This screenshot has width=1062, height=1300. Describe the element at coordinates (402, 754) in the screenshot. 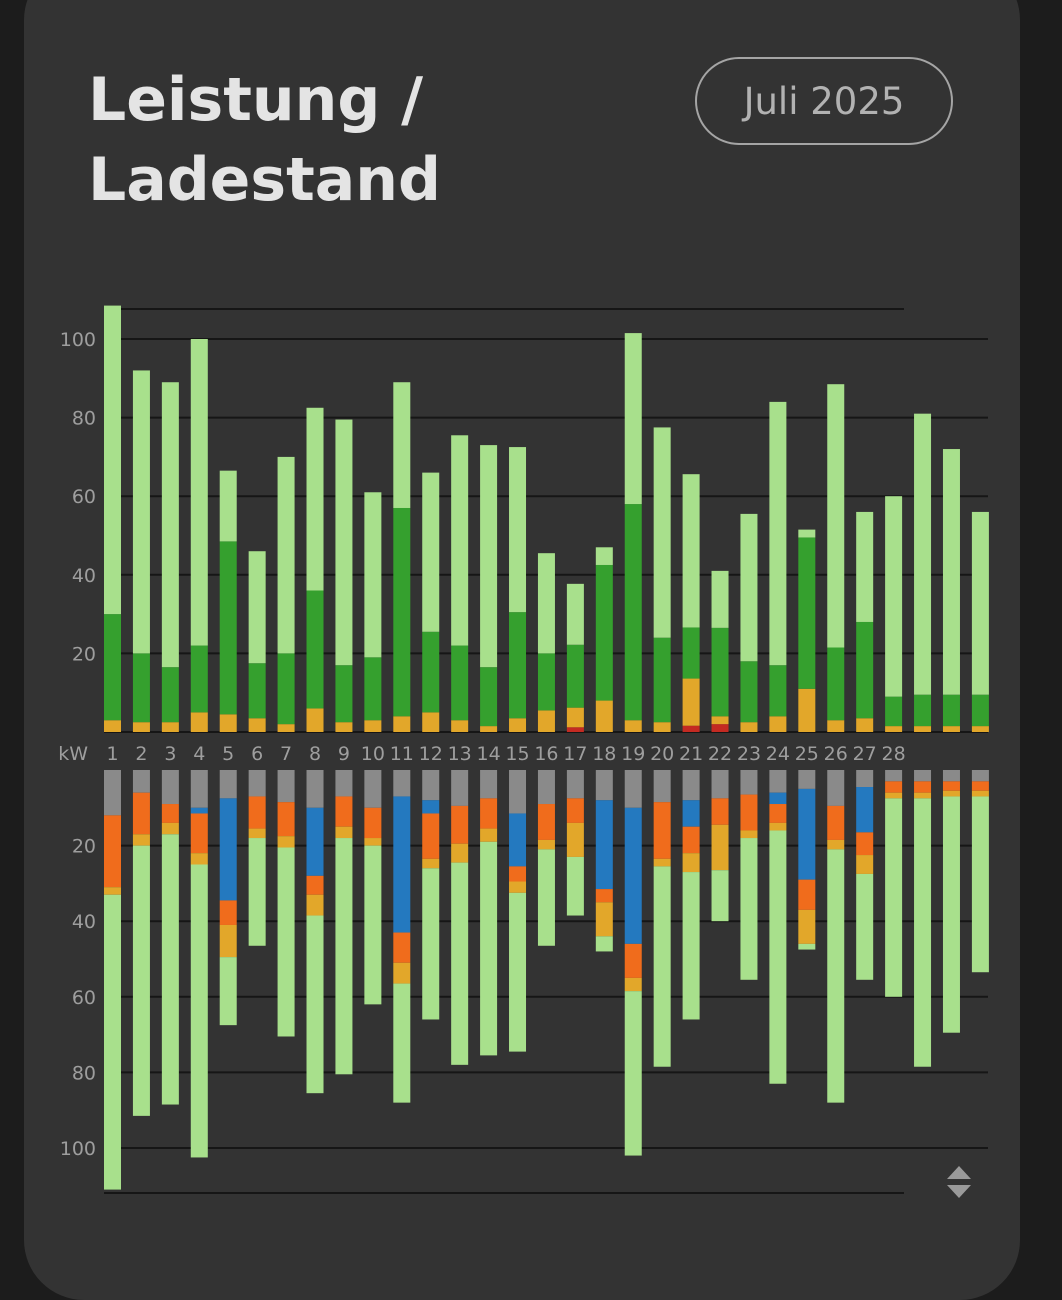

I see `x-tick-label: 11` at that location.